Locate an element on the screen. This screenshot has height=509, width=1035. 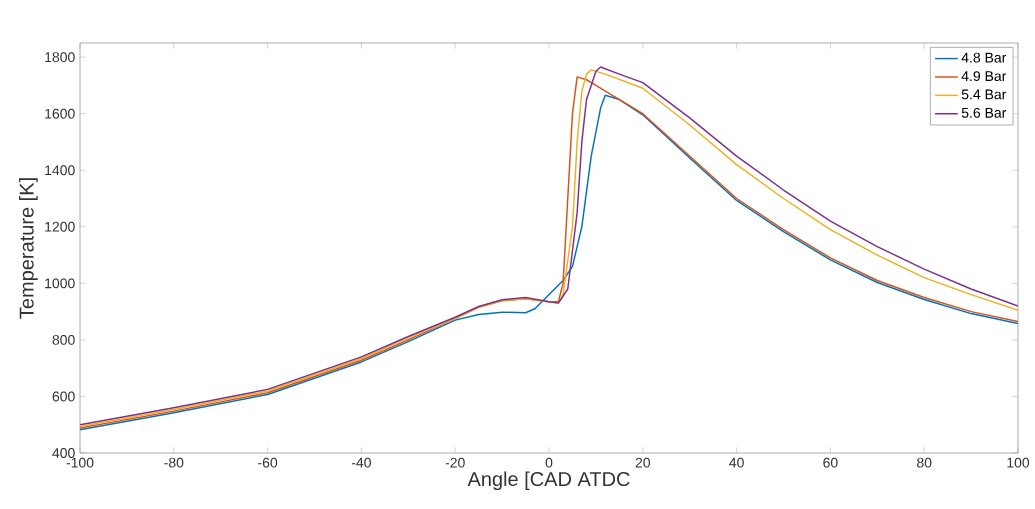
x-axis-title: Angle [CAD ATDC is located at coordinates (548, 481).